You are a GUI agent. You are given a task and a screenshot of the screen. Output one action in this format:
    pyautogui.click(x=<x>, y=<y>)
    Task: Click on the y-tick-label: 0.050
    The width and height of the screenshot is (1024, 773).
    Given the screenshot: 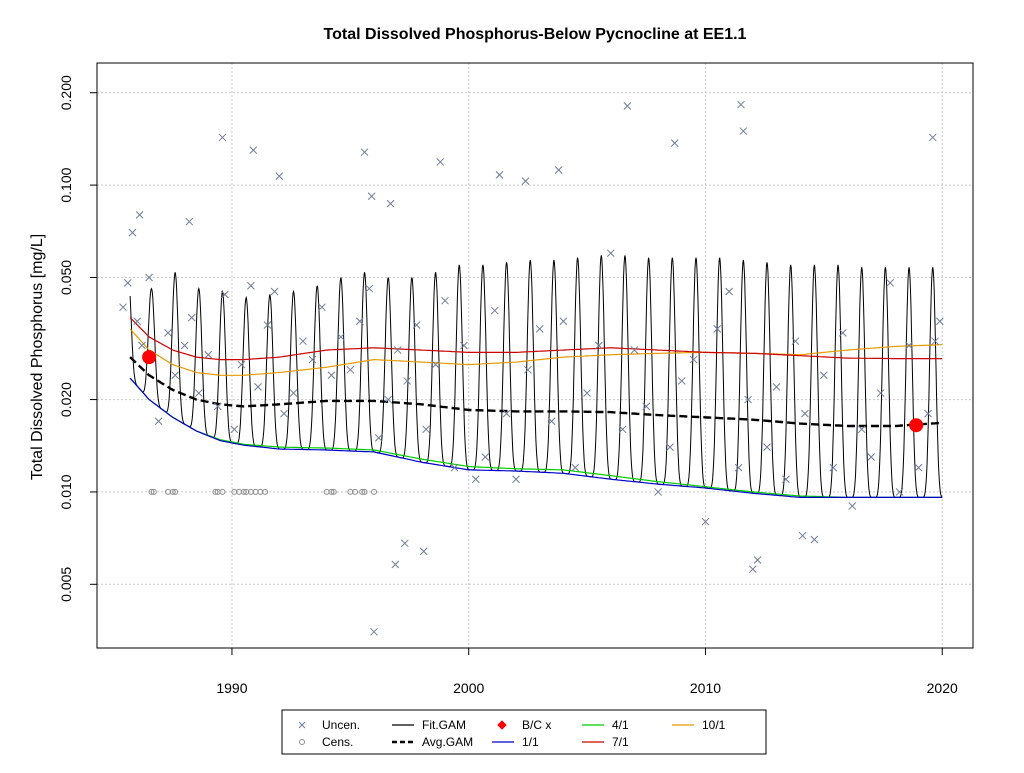 What is the action you would take?
    pyautogui.click(x=66, y=277)
    